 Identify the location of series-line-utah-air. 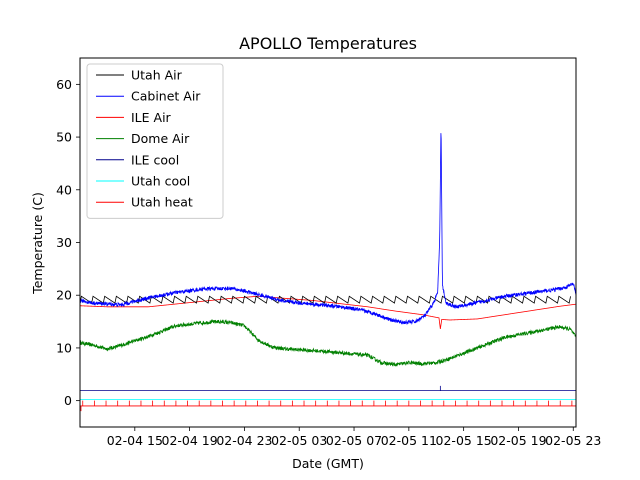
(325, 299).